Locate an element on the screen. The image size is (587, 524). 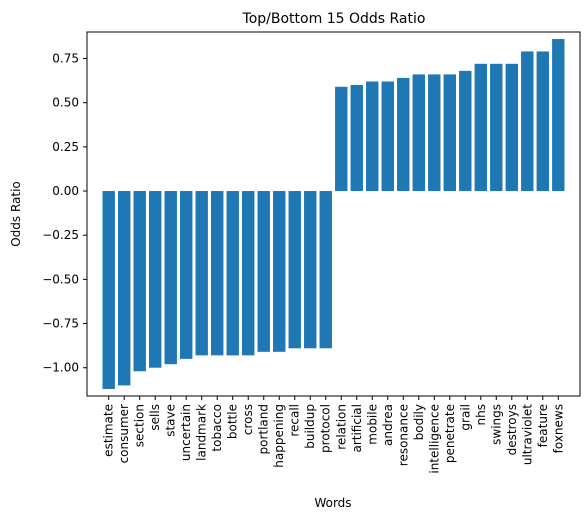
bar-grail is located at coordinates (465, 131).